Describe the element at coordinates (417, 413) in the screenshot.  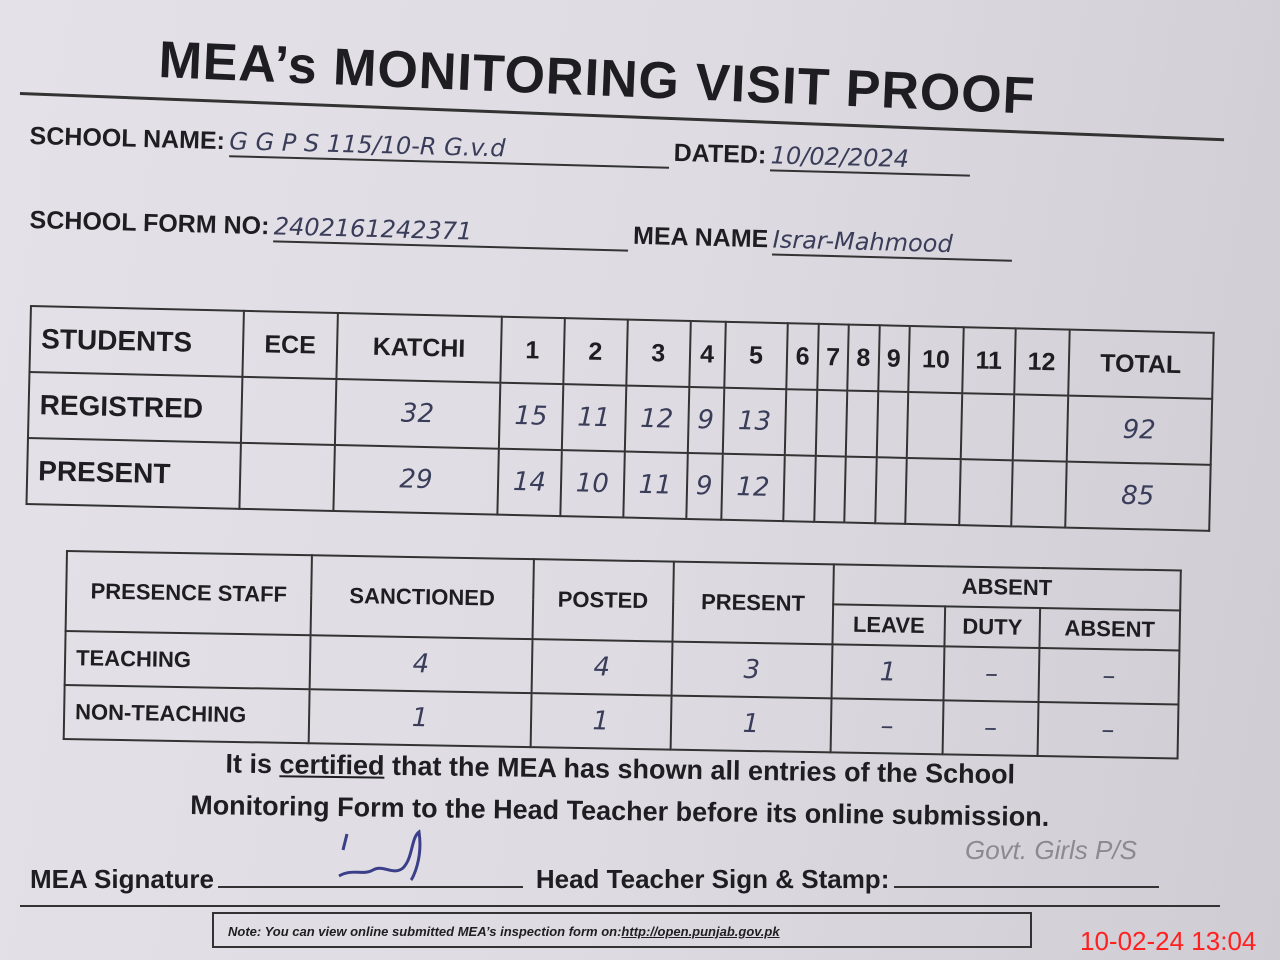
I see `cell-value: 32` at that location.